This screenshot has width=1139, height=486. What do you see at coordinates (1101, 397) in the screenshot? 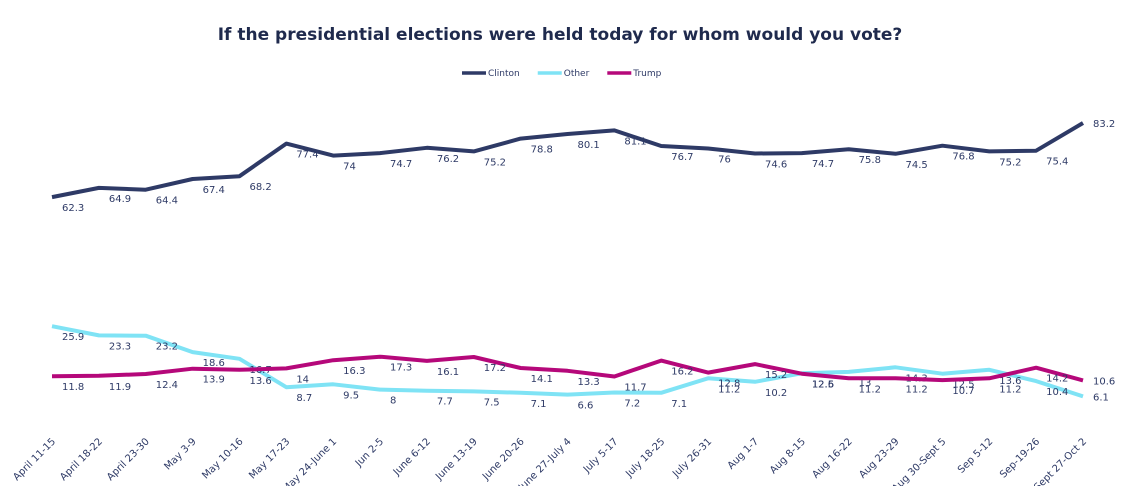
I see `data-label: 6.1` at bounding box center [1101, 397].